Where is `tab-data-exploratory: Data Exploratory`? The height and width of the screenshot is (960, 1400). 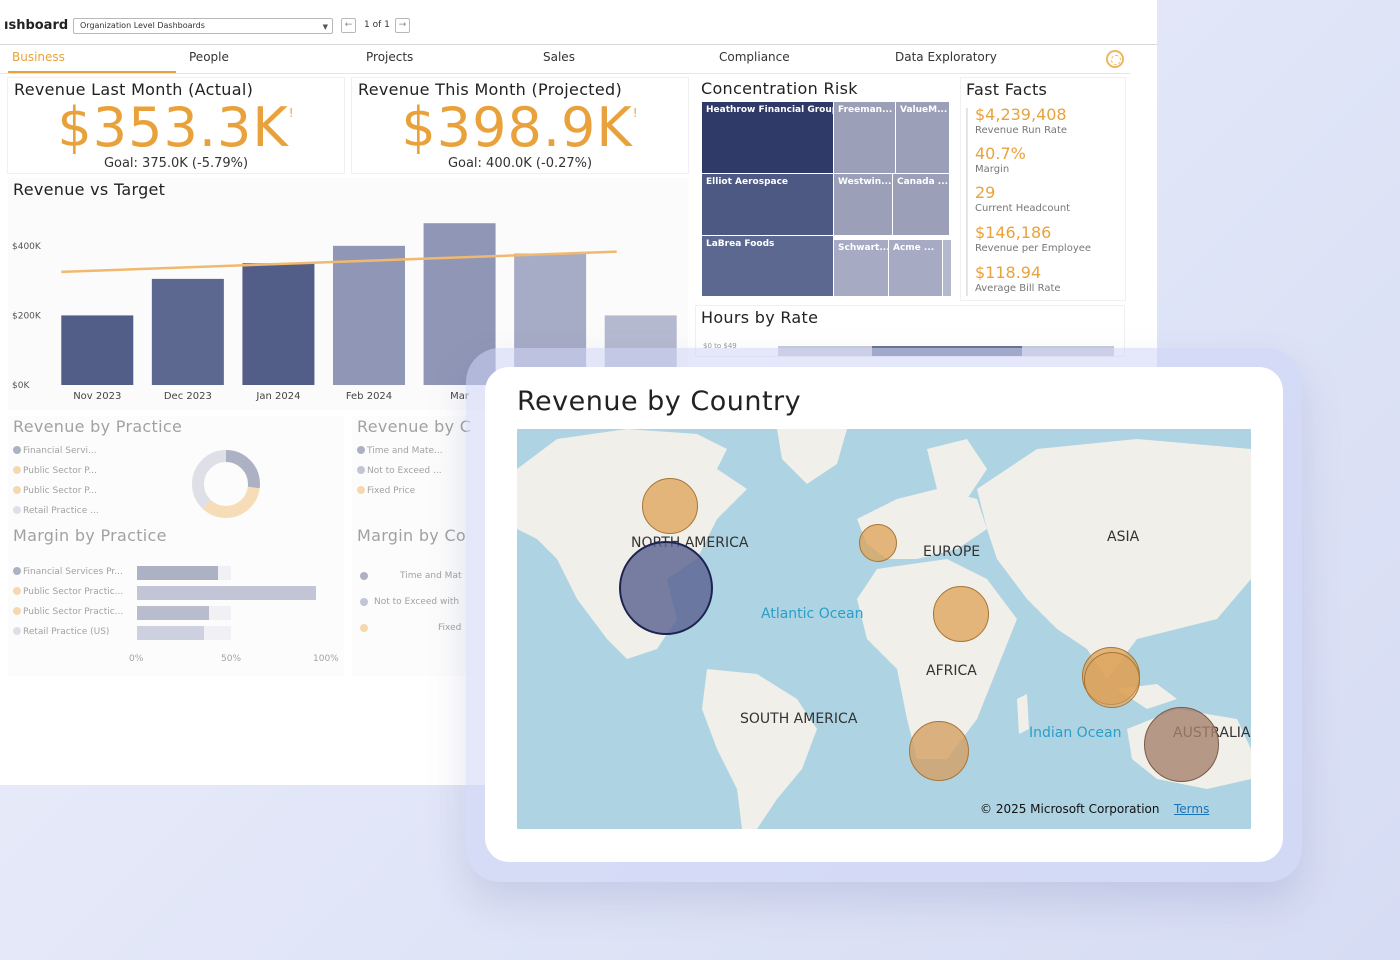
tab-data-exploratory: Data Exploratory is located at coordinates (946, 57).